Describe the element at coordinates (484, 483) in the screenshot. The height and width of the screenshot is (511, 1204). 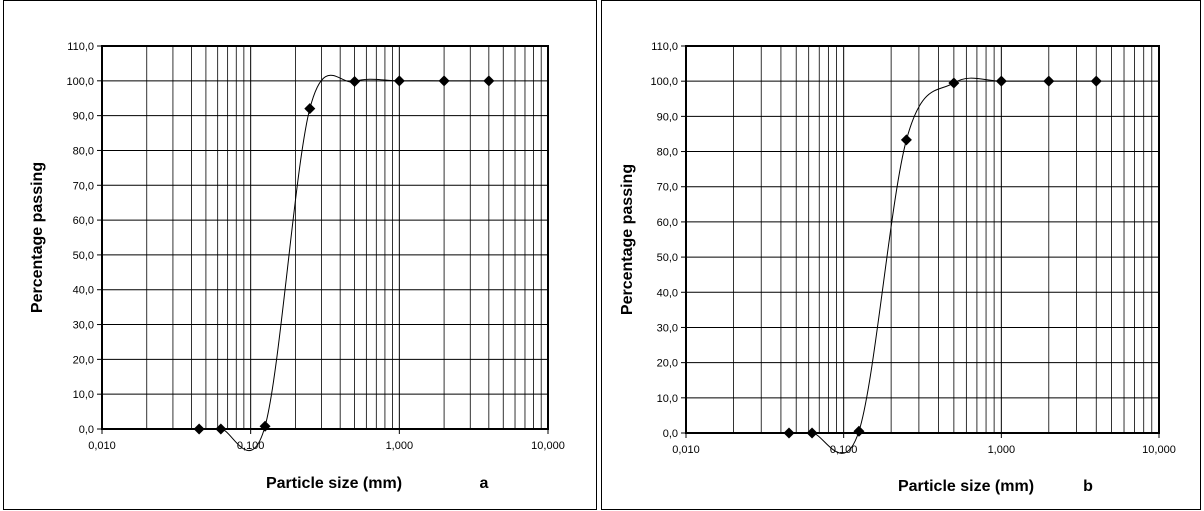
I see `panel-label: a` at that location.